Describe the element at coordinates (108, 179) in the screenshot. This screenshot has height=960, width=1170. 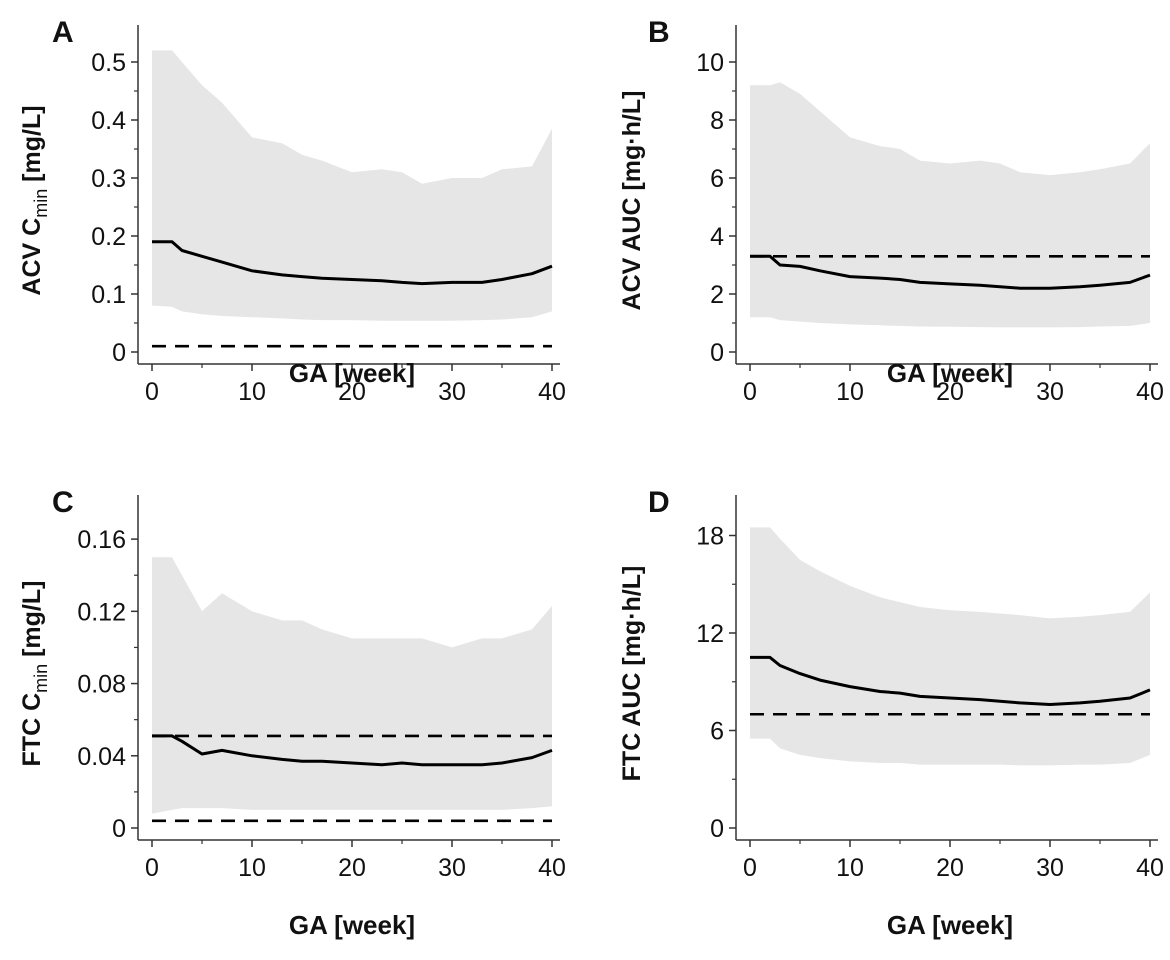
I see `y-tick-label: 0.3` at that location.